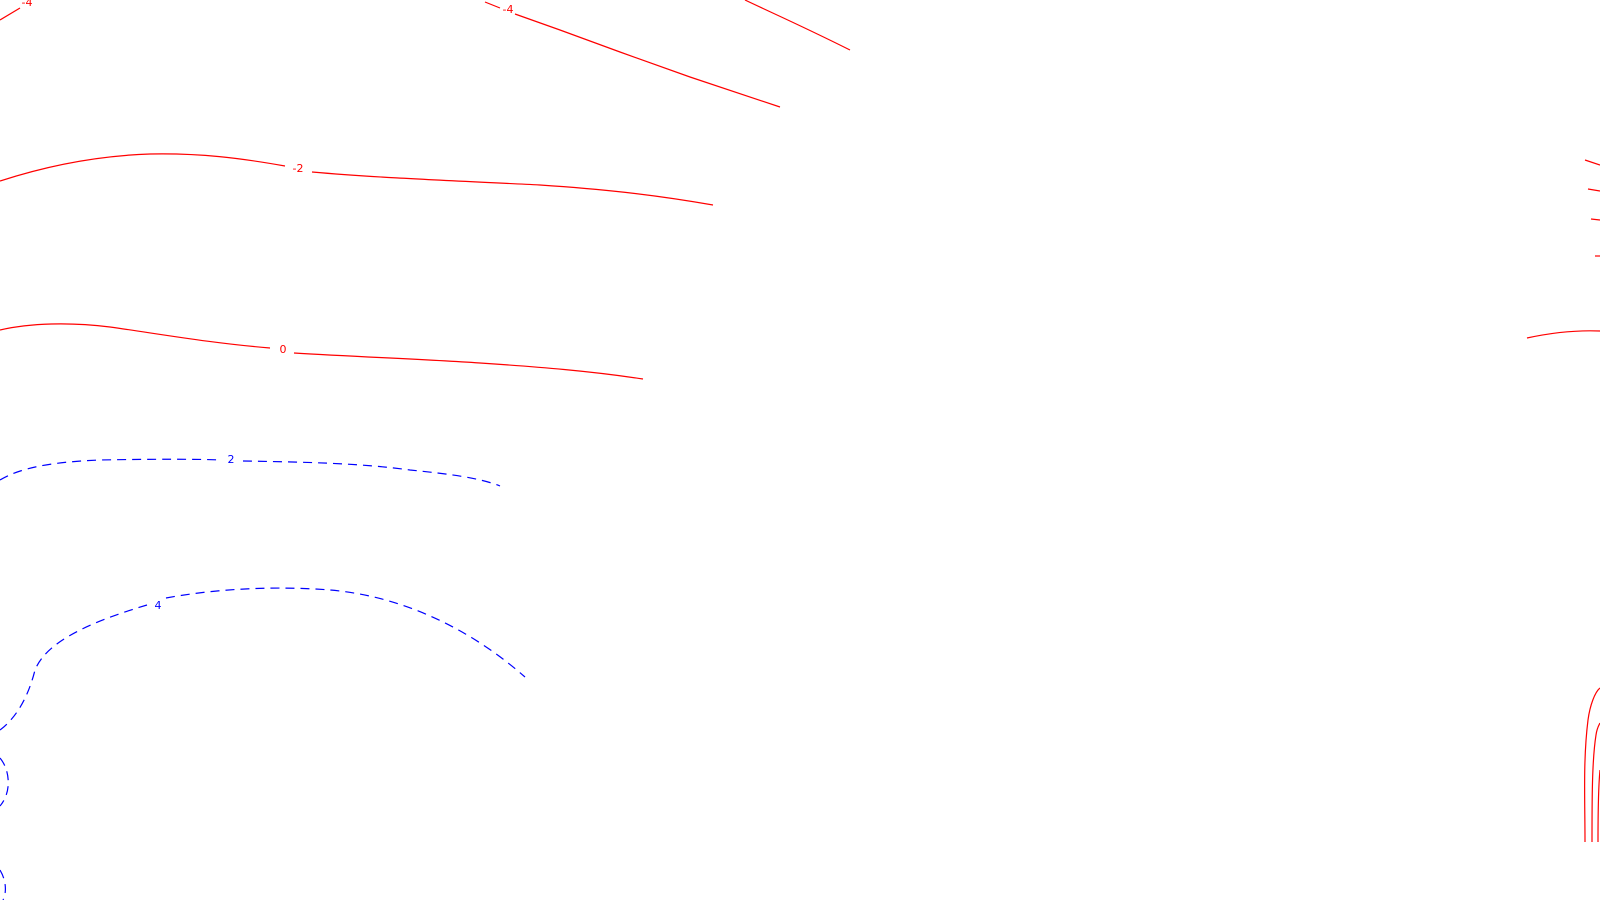 The height and width of the screenshot is (900, 1600). Describe the element at coordinates (508, 9) in the screenshot. I see `contour-label-neg4-top: -4` at that location.